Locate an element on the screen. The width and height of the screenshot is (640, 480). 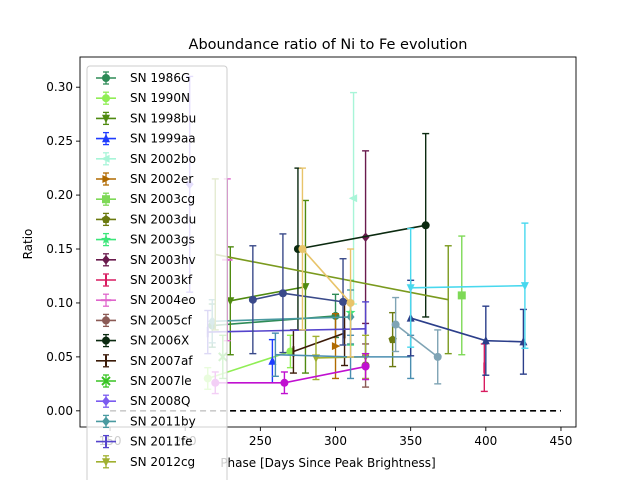
legend-entry: SN 2005cf is located at coordinates (144, 320).